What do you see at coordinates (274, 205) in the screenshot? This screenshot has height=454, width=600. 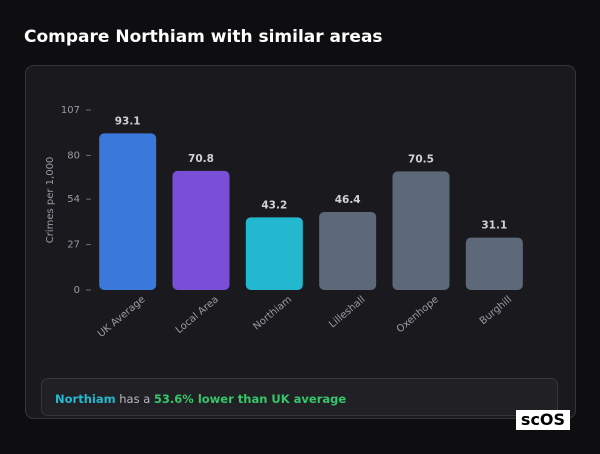 I see `value-label: 43.2` at bounding box center [274, 205].